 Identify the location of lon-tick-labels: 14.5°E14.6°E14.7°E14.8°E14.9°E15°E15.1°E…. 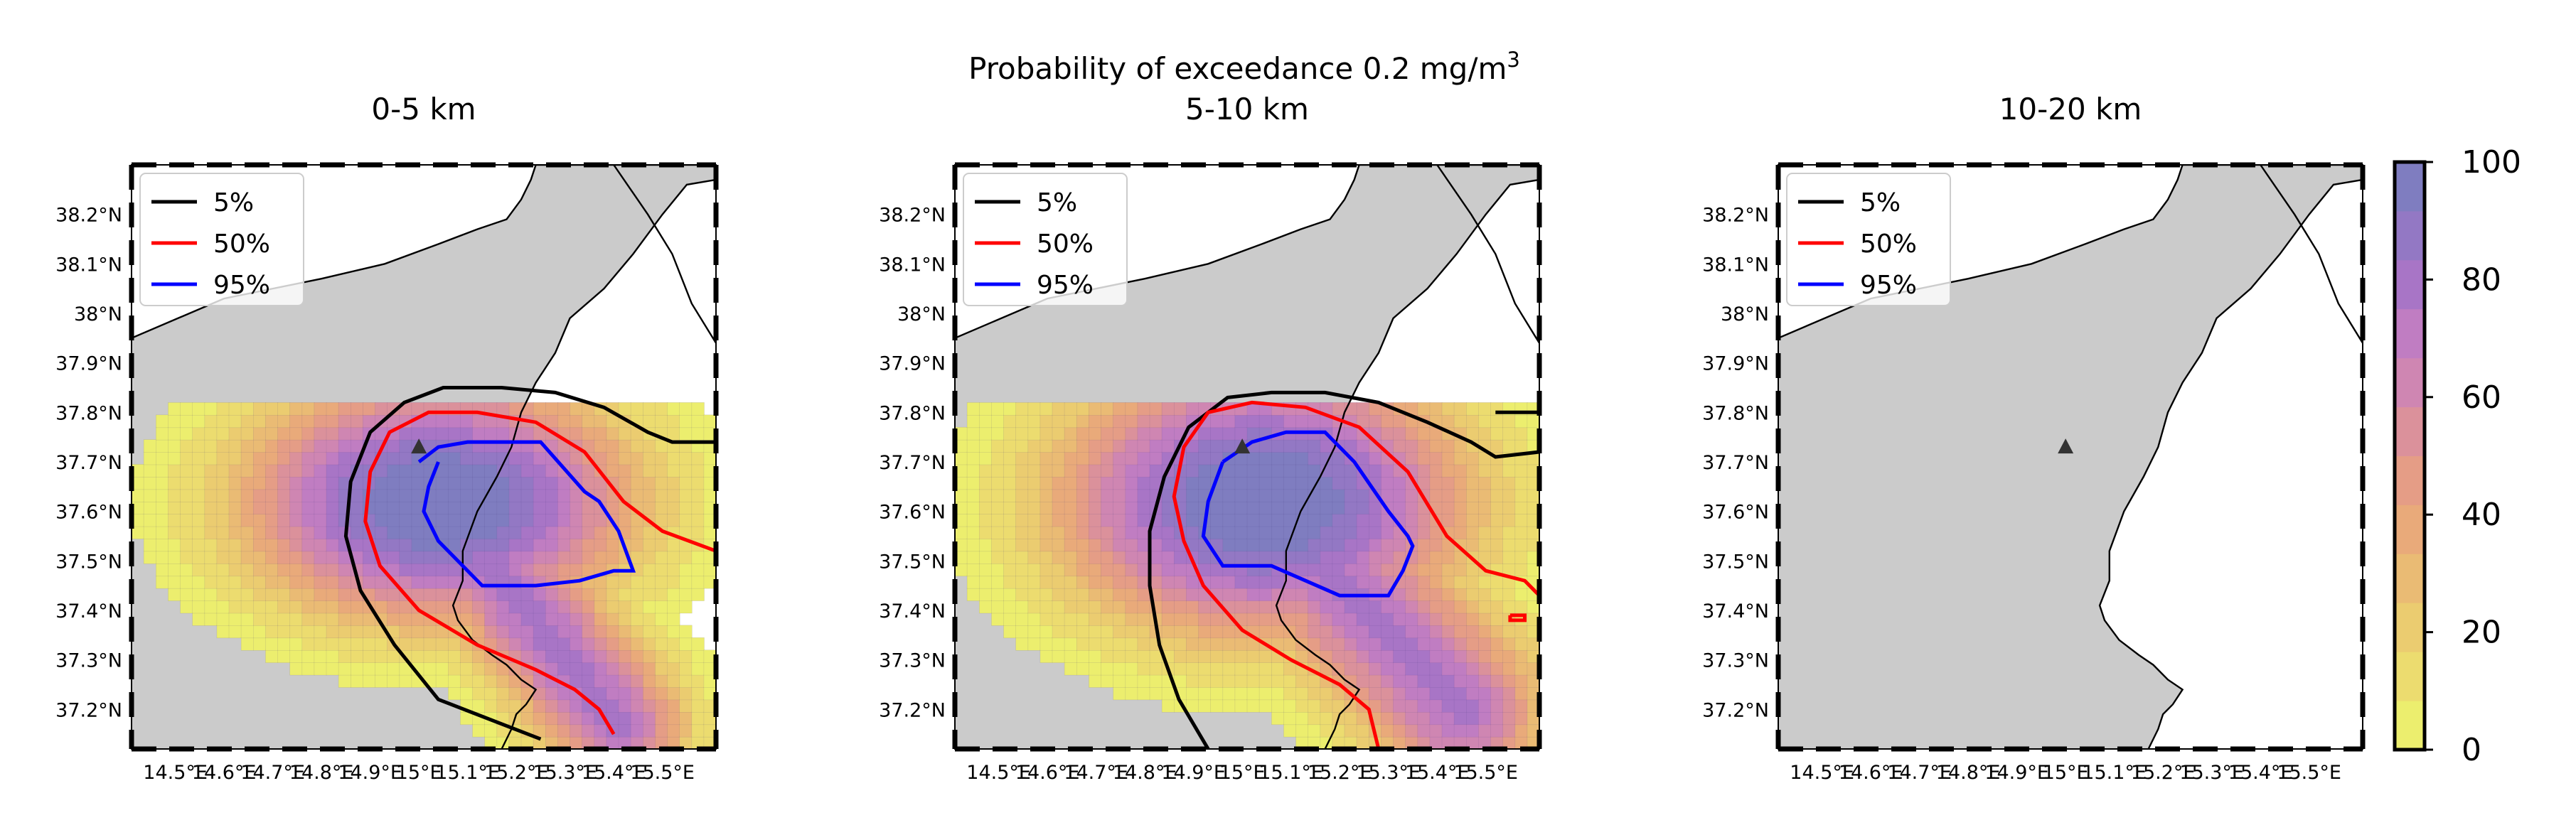
(2065, 773).